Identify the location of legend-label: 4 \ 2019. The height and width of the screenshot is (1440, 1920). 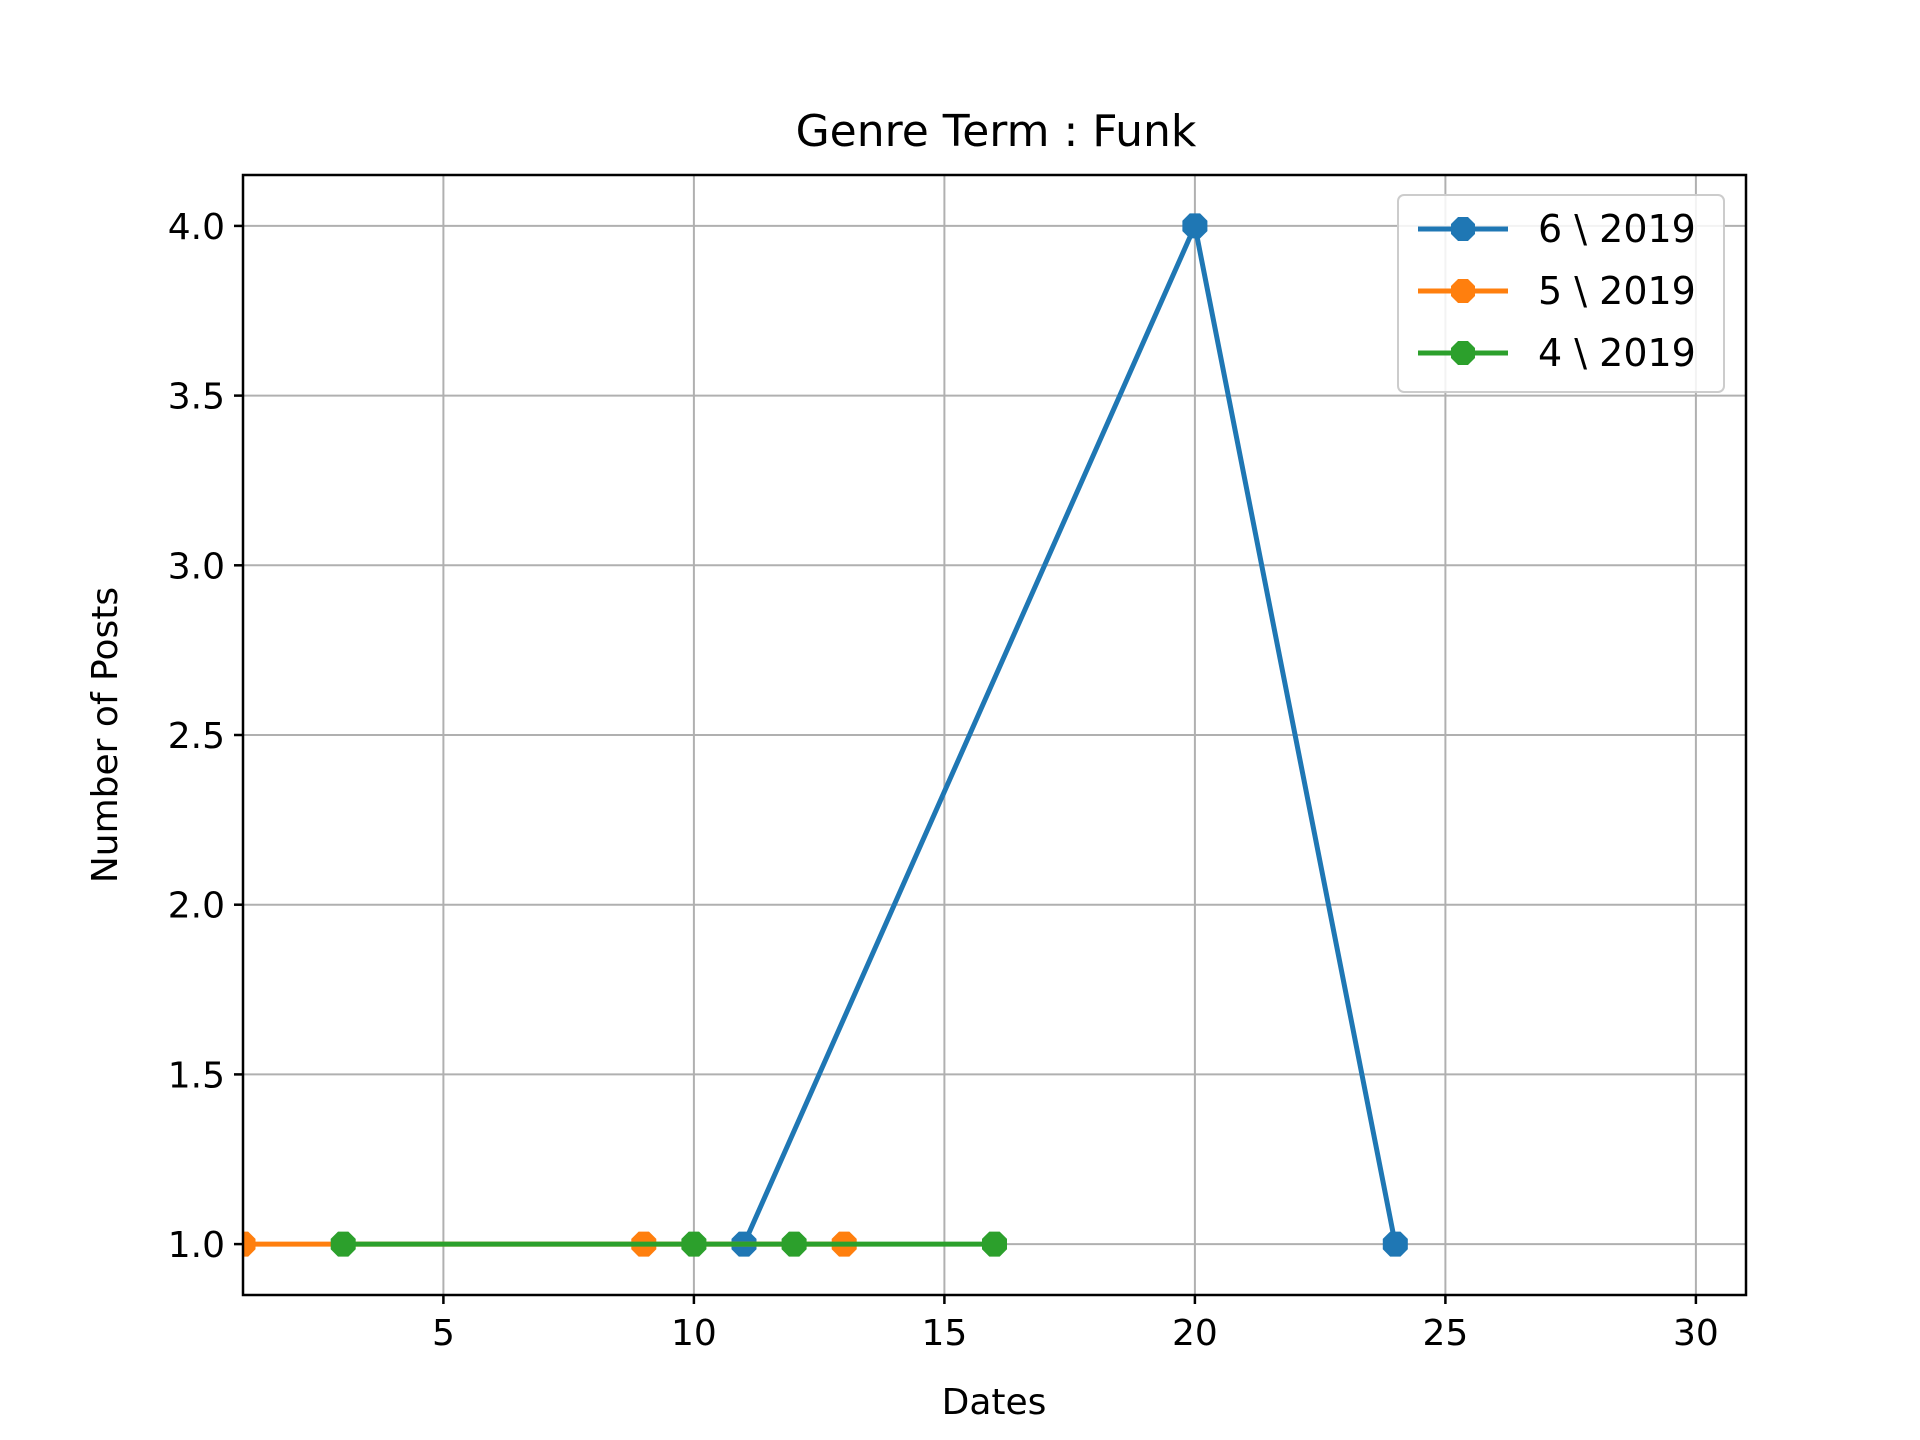
(1617, 353).